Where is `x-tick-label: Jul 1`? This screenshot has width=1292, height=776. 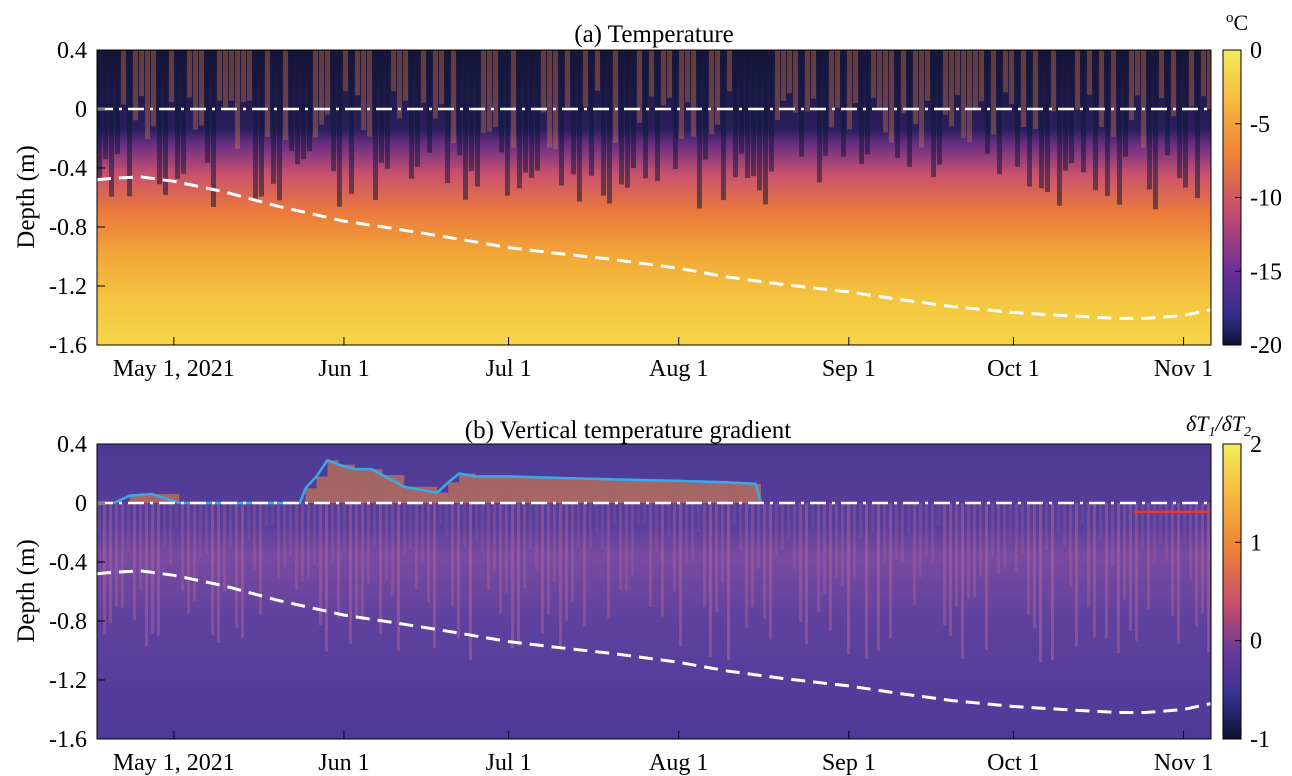
x-tick-label: Jul 1 is located at coordinates (509, 763).